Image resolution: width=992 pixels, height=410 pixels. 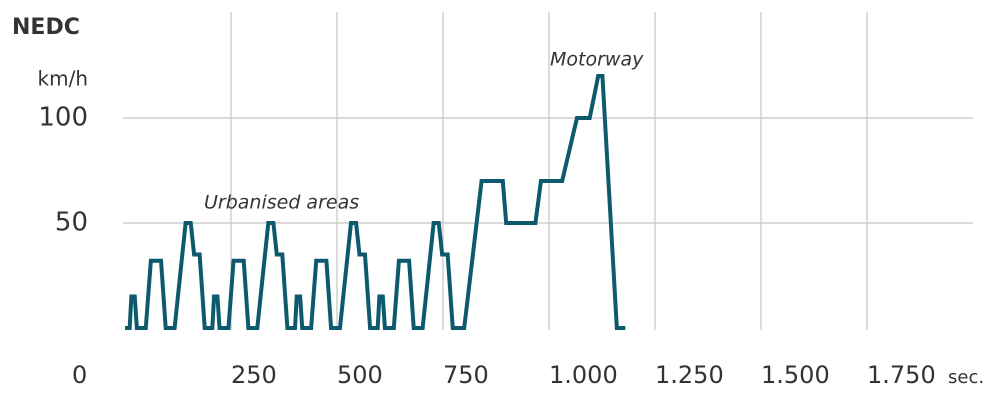 What do you see at coordinates (583, 375) in the screenshot?
I see `x-tick-label: 1.000` at bounding box center [583, 375].